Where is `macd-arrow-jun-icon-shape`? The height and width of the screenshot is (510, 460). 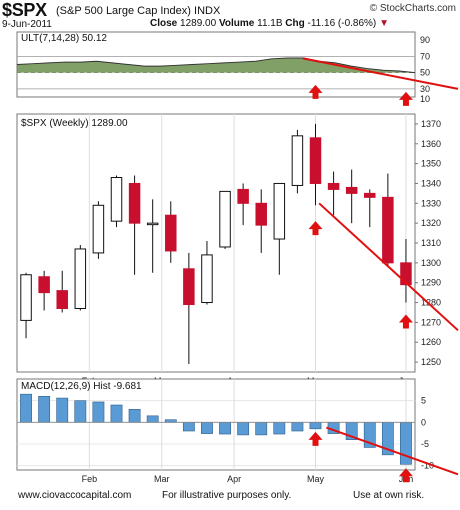
macd-arrow-jun-icon-shape is located at coordinates (405, 475).